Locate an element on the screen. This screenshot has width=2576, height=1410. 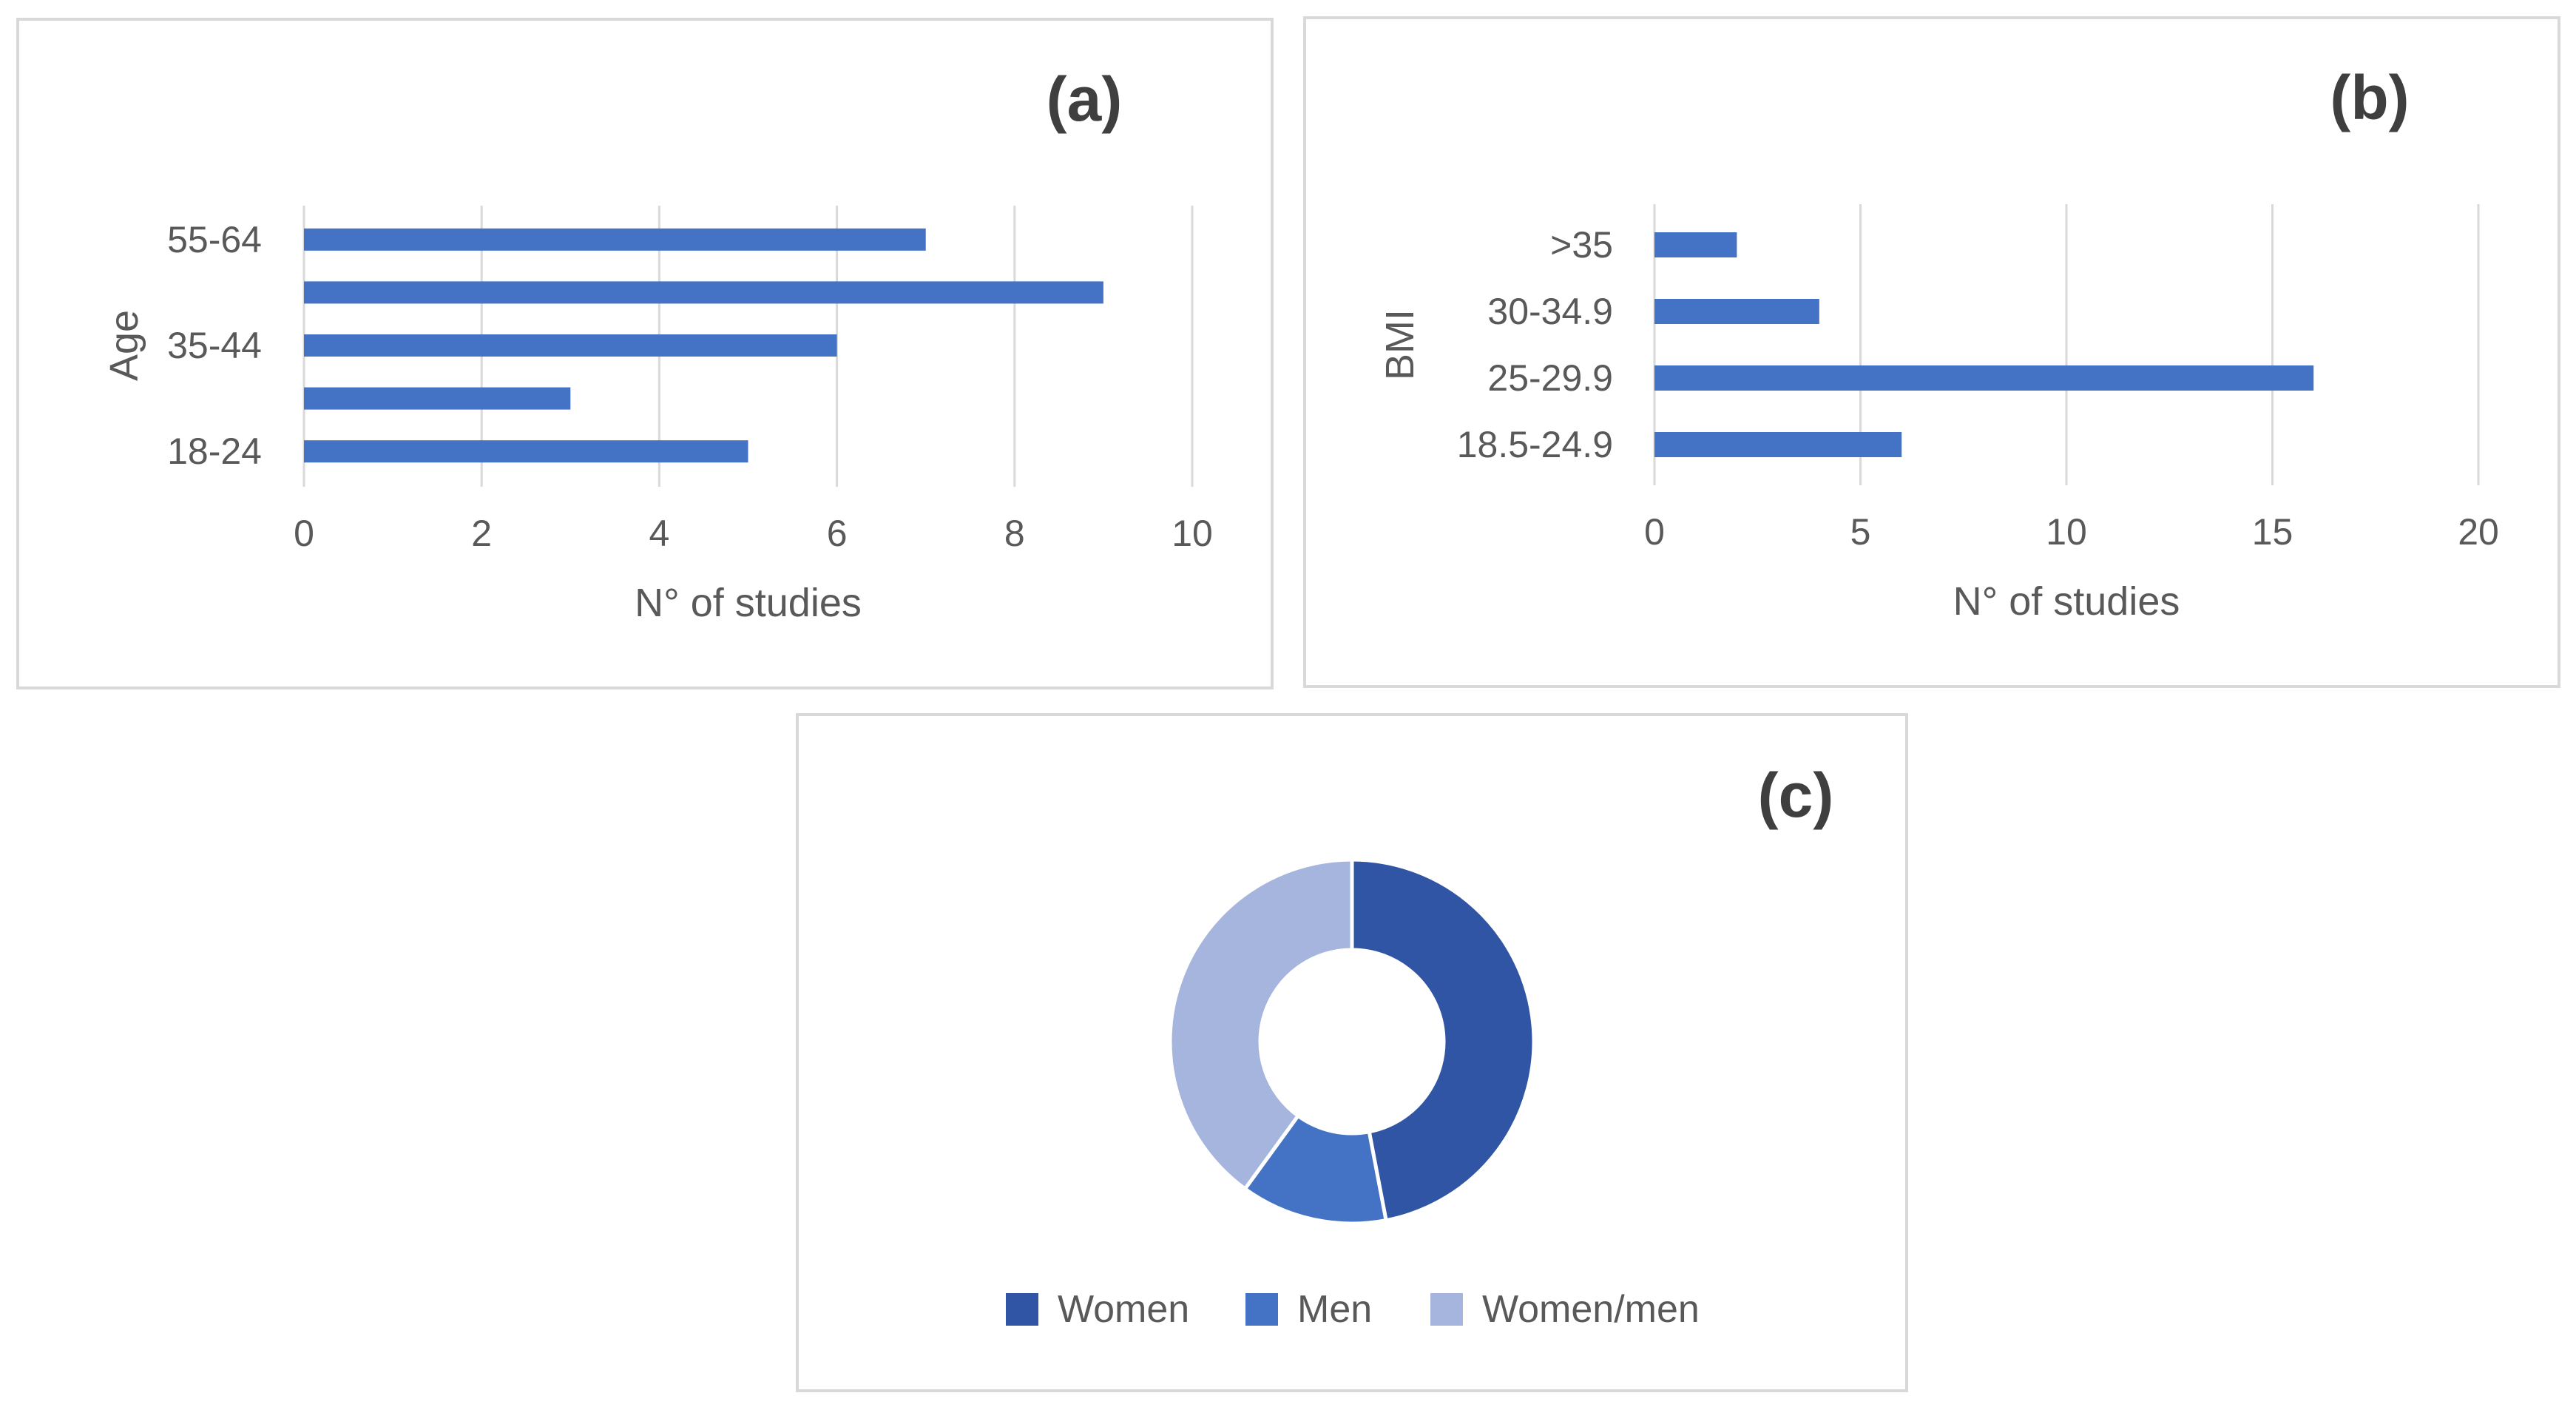
x-tick-label: 2 is located at coordinates (481, 533).